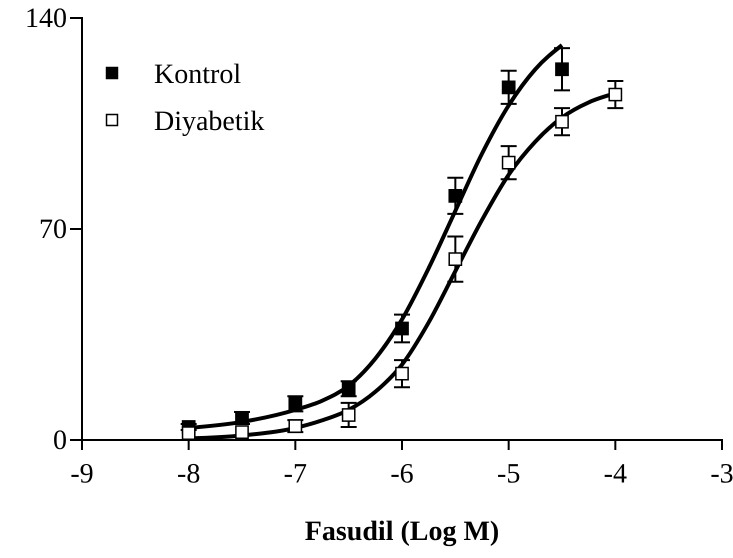 Image resolution: width=733 pixels, height=558 pixels. Describe the element at coordinates (295, 474) in the screenshot. I see `x-tick-label: -7` at that location.